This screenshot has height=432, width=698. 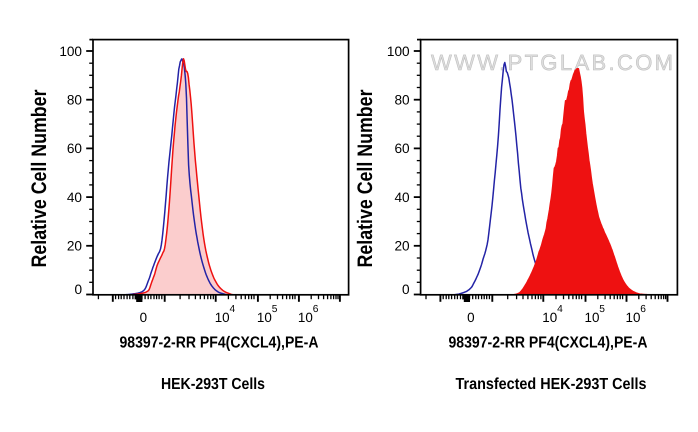 I want to click on svg-text: WWW.PTGLAB.COM, so click(x=553, y=62).